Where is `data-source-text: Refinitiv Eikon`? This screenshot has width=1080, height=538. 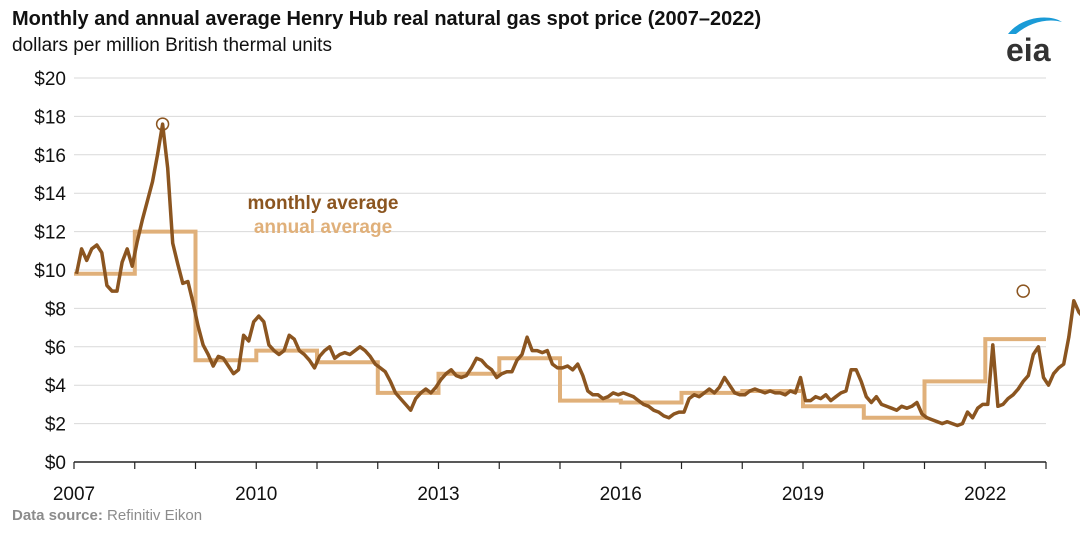 data-source-text: Refinitiv Eikon is located at coordinates (155, 515).